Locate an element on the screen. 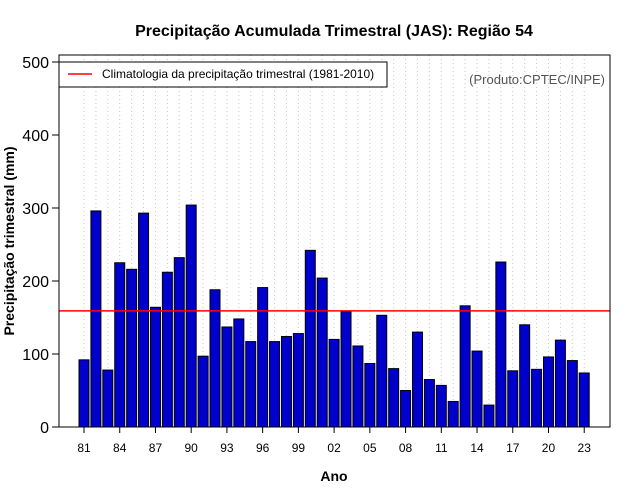  y-tick-label: 300 is located at coordinates (35, 209).